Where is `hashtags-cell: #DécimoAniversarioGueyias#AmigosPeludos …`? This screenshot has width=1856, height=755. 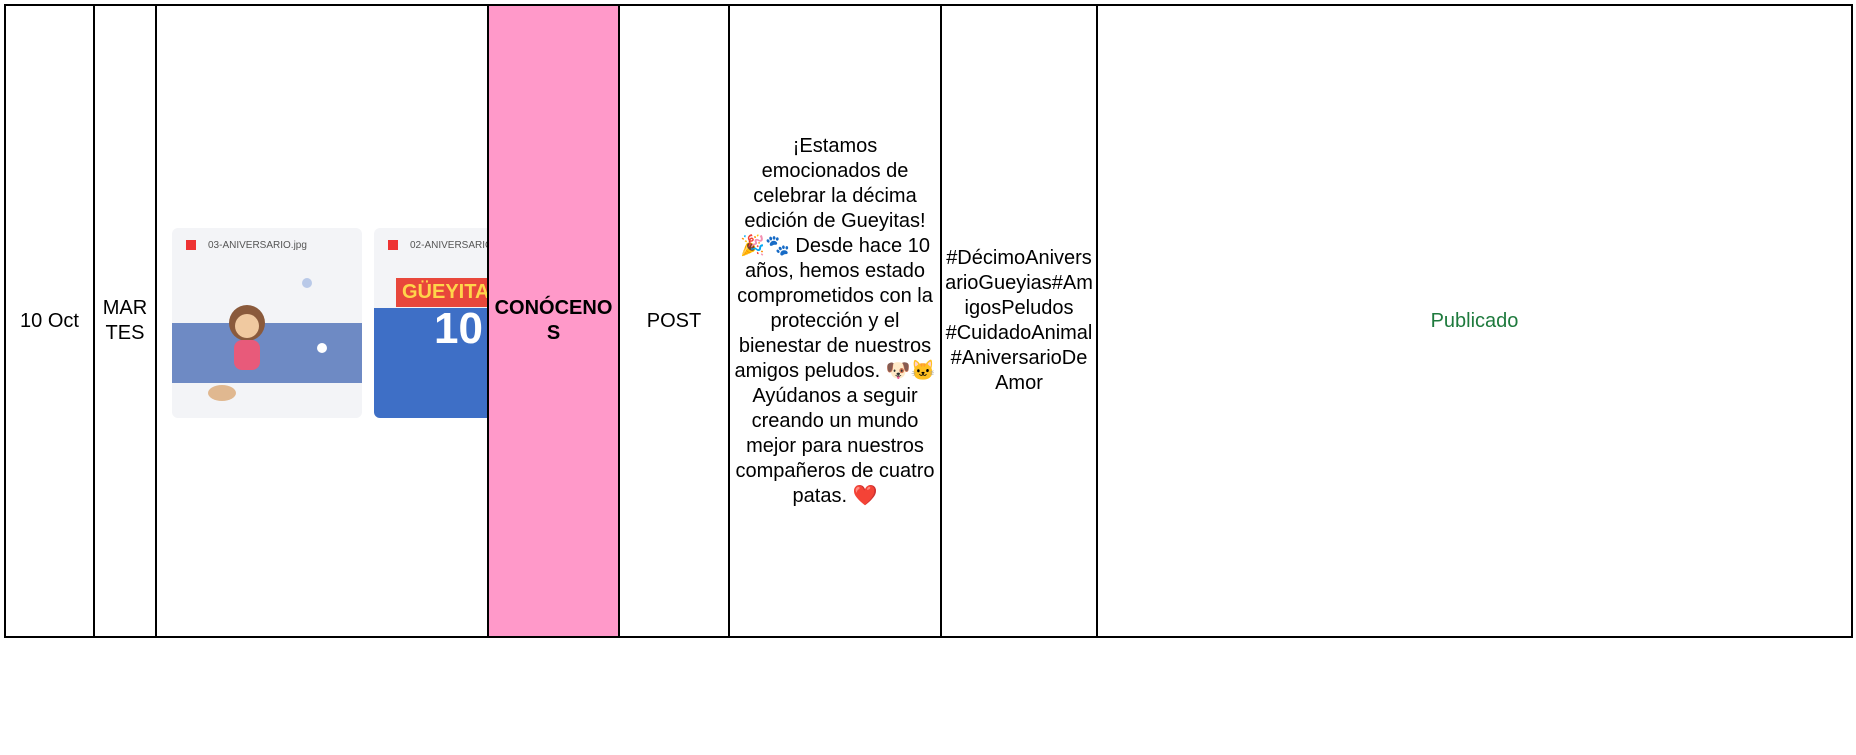 hashtags-cell: #DécimoAniversarioGueyias#AmigosPeludos … is located at coordinates (1019, 321).